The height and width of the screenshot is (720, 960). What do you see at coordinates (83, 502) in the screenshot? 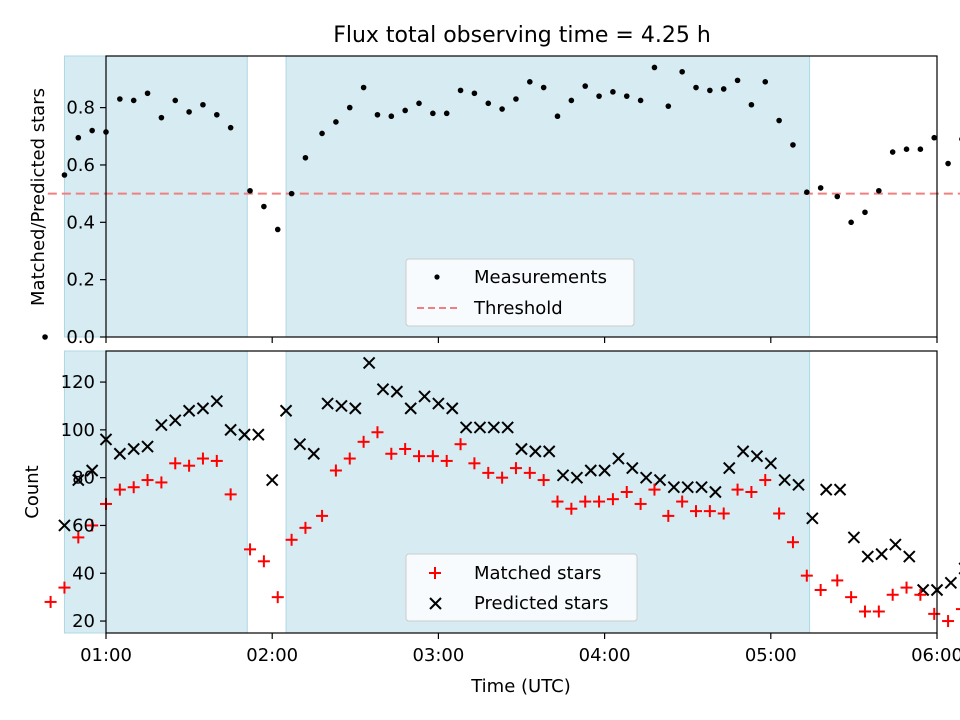
I see `bottom-y-ticks: 20 40 60 80 100 120` at bounding box center [83, 502].